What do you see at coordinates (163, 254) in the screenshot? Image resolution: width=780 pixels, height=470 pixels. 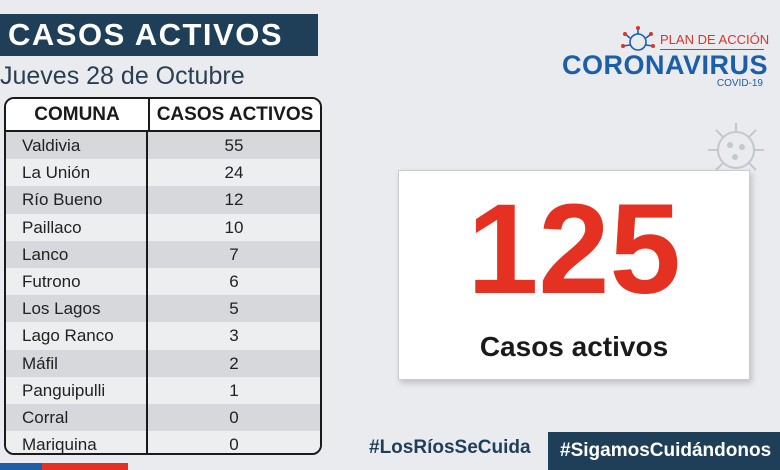 I see `table-row: Lanco 7` at bounding box center [163, 254].